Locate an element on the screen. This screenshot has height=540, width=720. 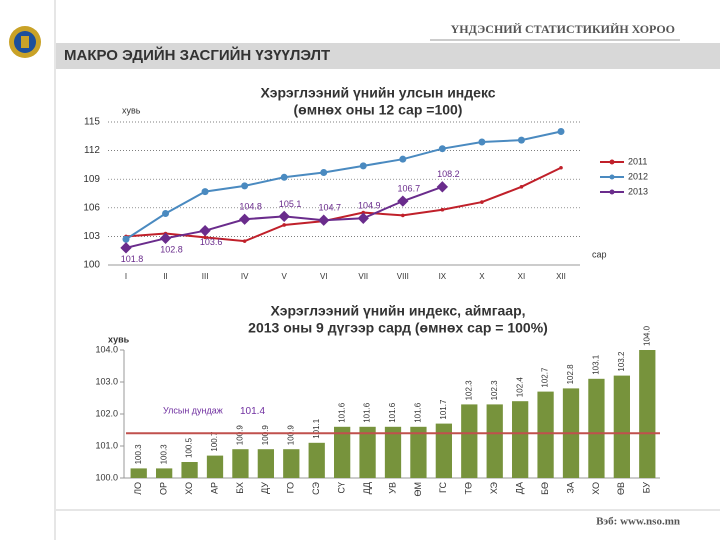
banner-text: МАКРО ЭДИЙН ЗАСГИЙН ҮЗҮҮЛЭЛТ is located at coordinates (197, 55).